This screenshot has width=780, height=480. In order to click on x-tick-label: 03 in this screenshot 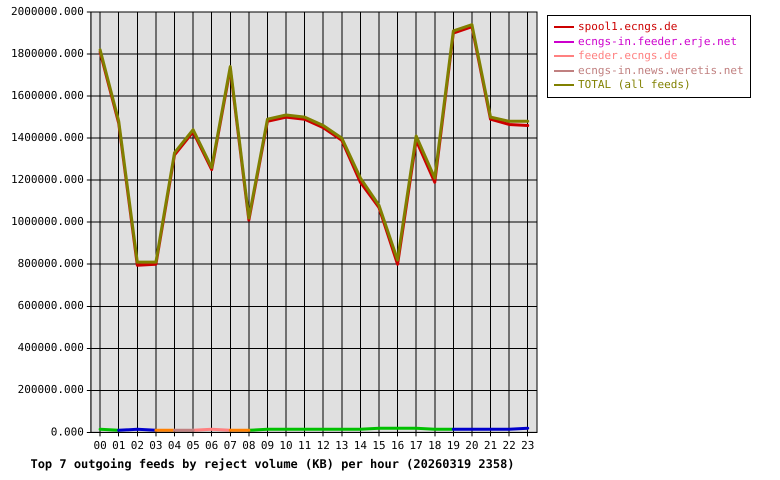, I will do `click(156, 445)`.